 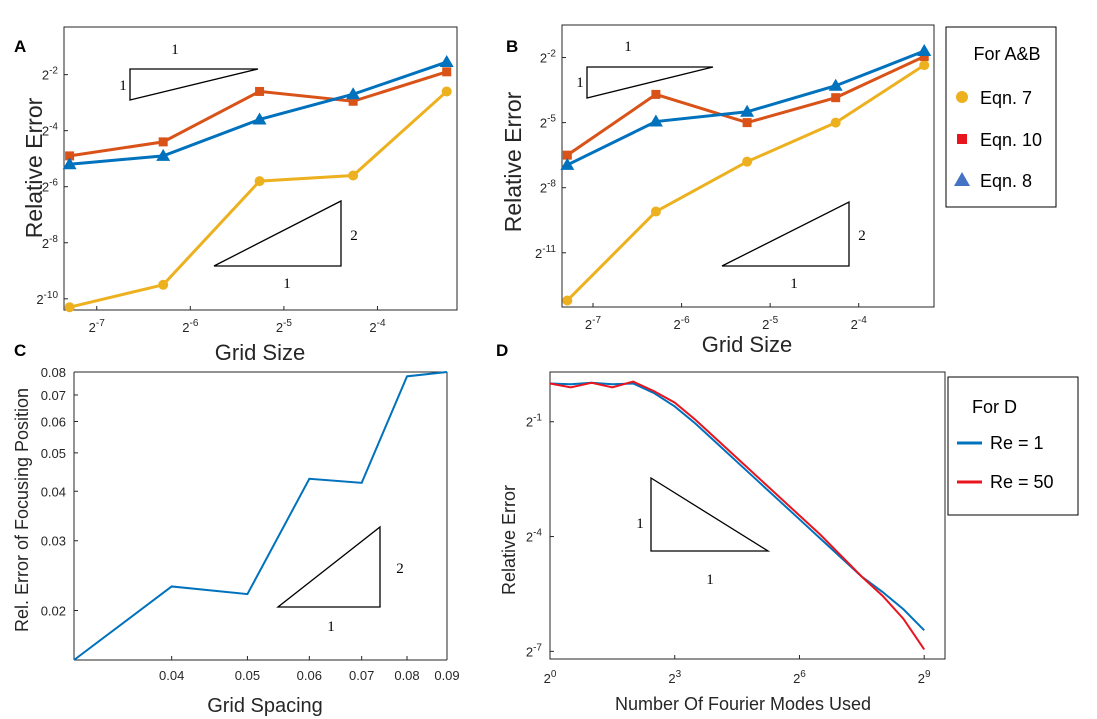 What do you see at coordinates (794, 284) in the screenshot?
I see `panel-b-slope2-run: 1` at bounding box center [794, 284].